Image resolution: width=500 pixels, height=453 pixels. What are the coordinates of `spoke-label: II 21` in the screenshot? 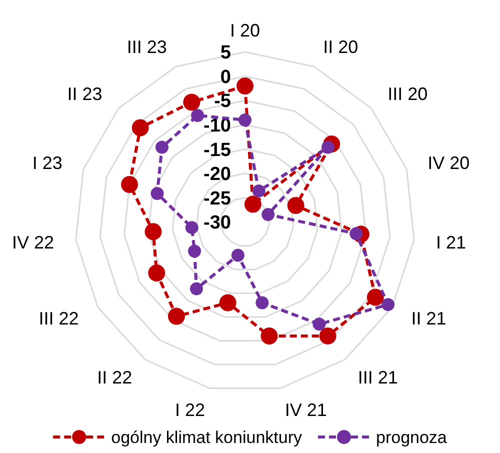 It's located at (428, 318).